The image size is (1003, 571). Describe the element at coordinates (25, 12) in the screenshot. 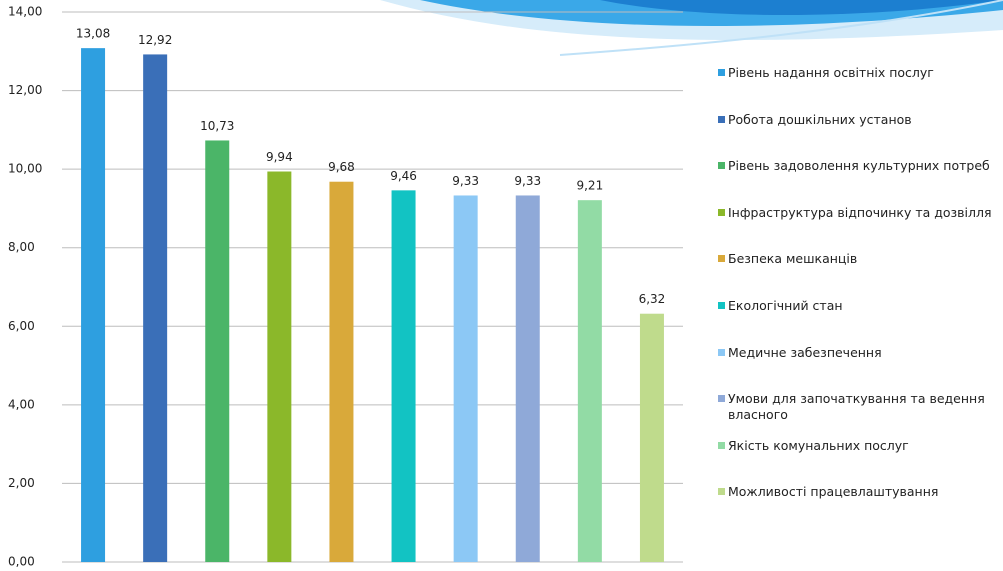

I see `y-tick-label: 14,00` at that location.